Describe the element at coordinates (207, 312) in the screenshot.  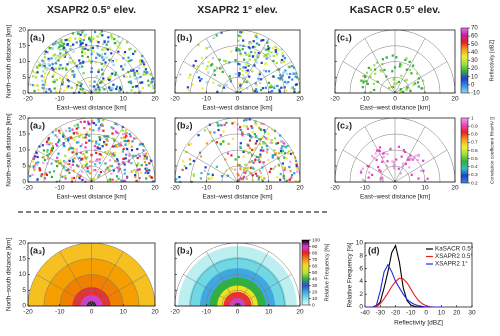
I see `x-tick-label: -10` at that location.